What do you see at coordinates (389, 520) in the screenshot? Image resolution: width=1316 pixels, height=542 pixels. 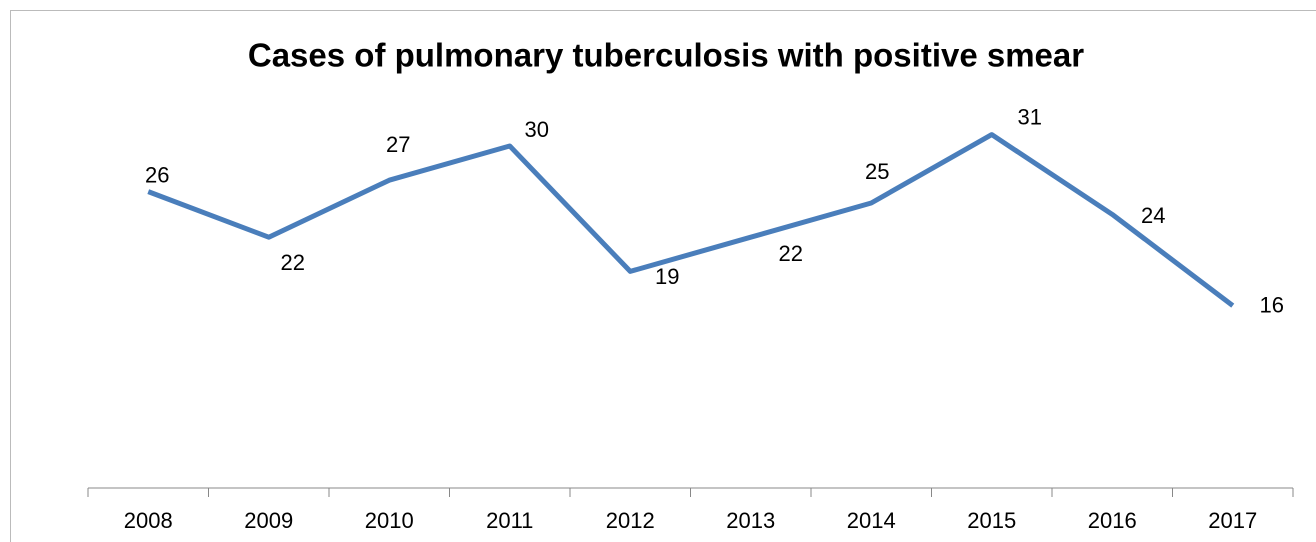 I see `x-tick-label: 2010` at bounding box center [389, 520].